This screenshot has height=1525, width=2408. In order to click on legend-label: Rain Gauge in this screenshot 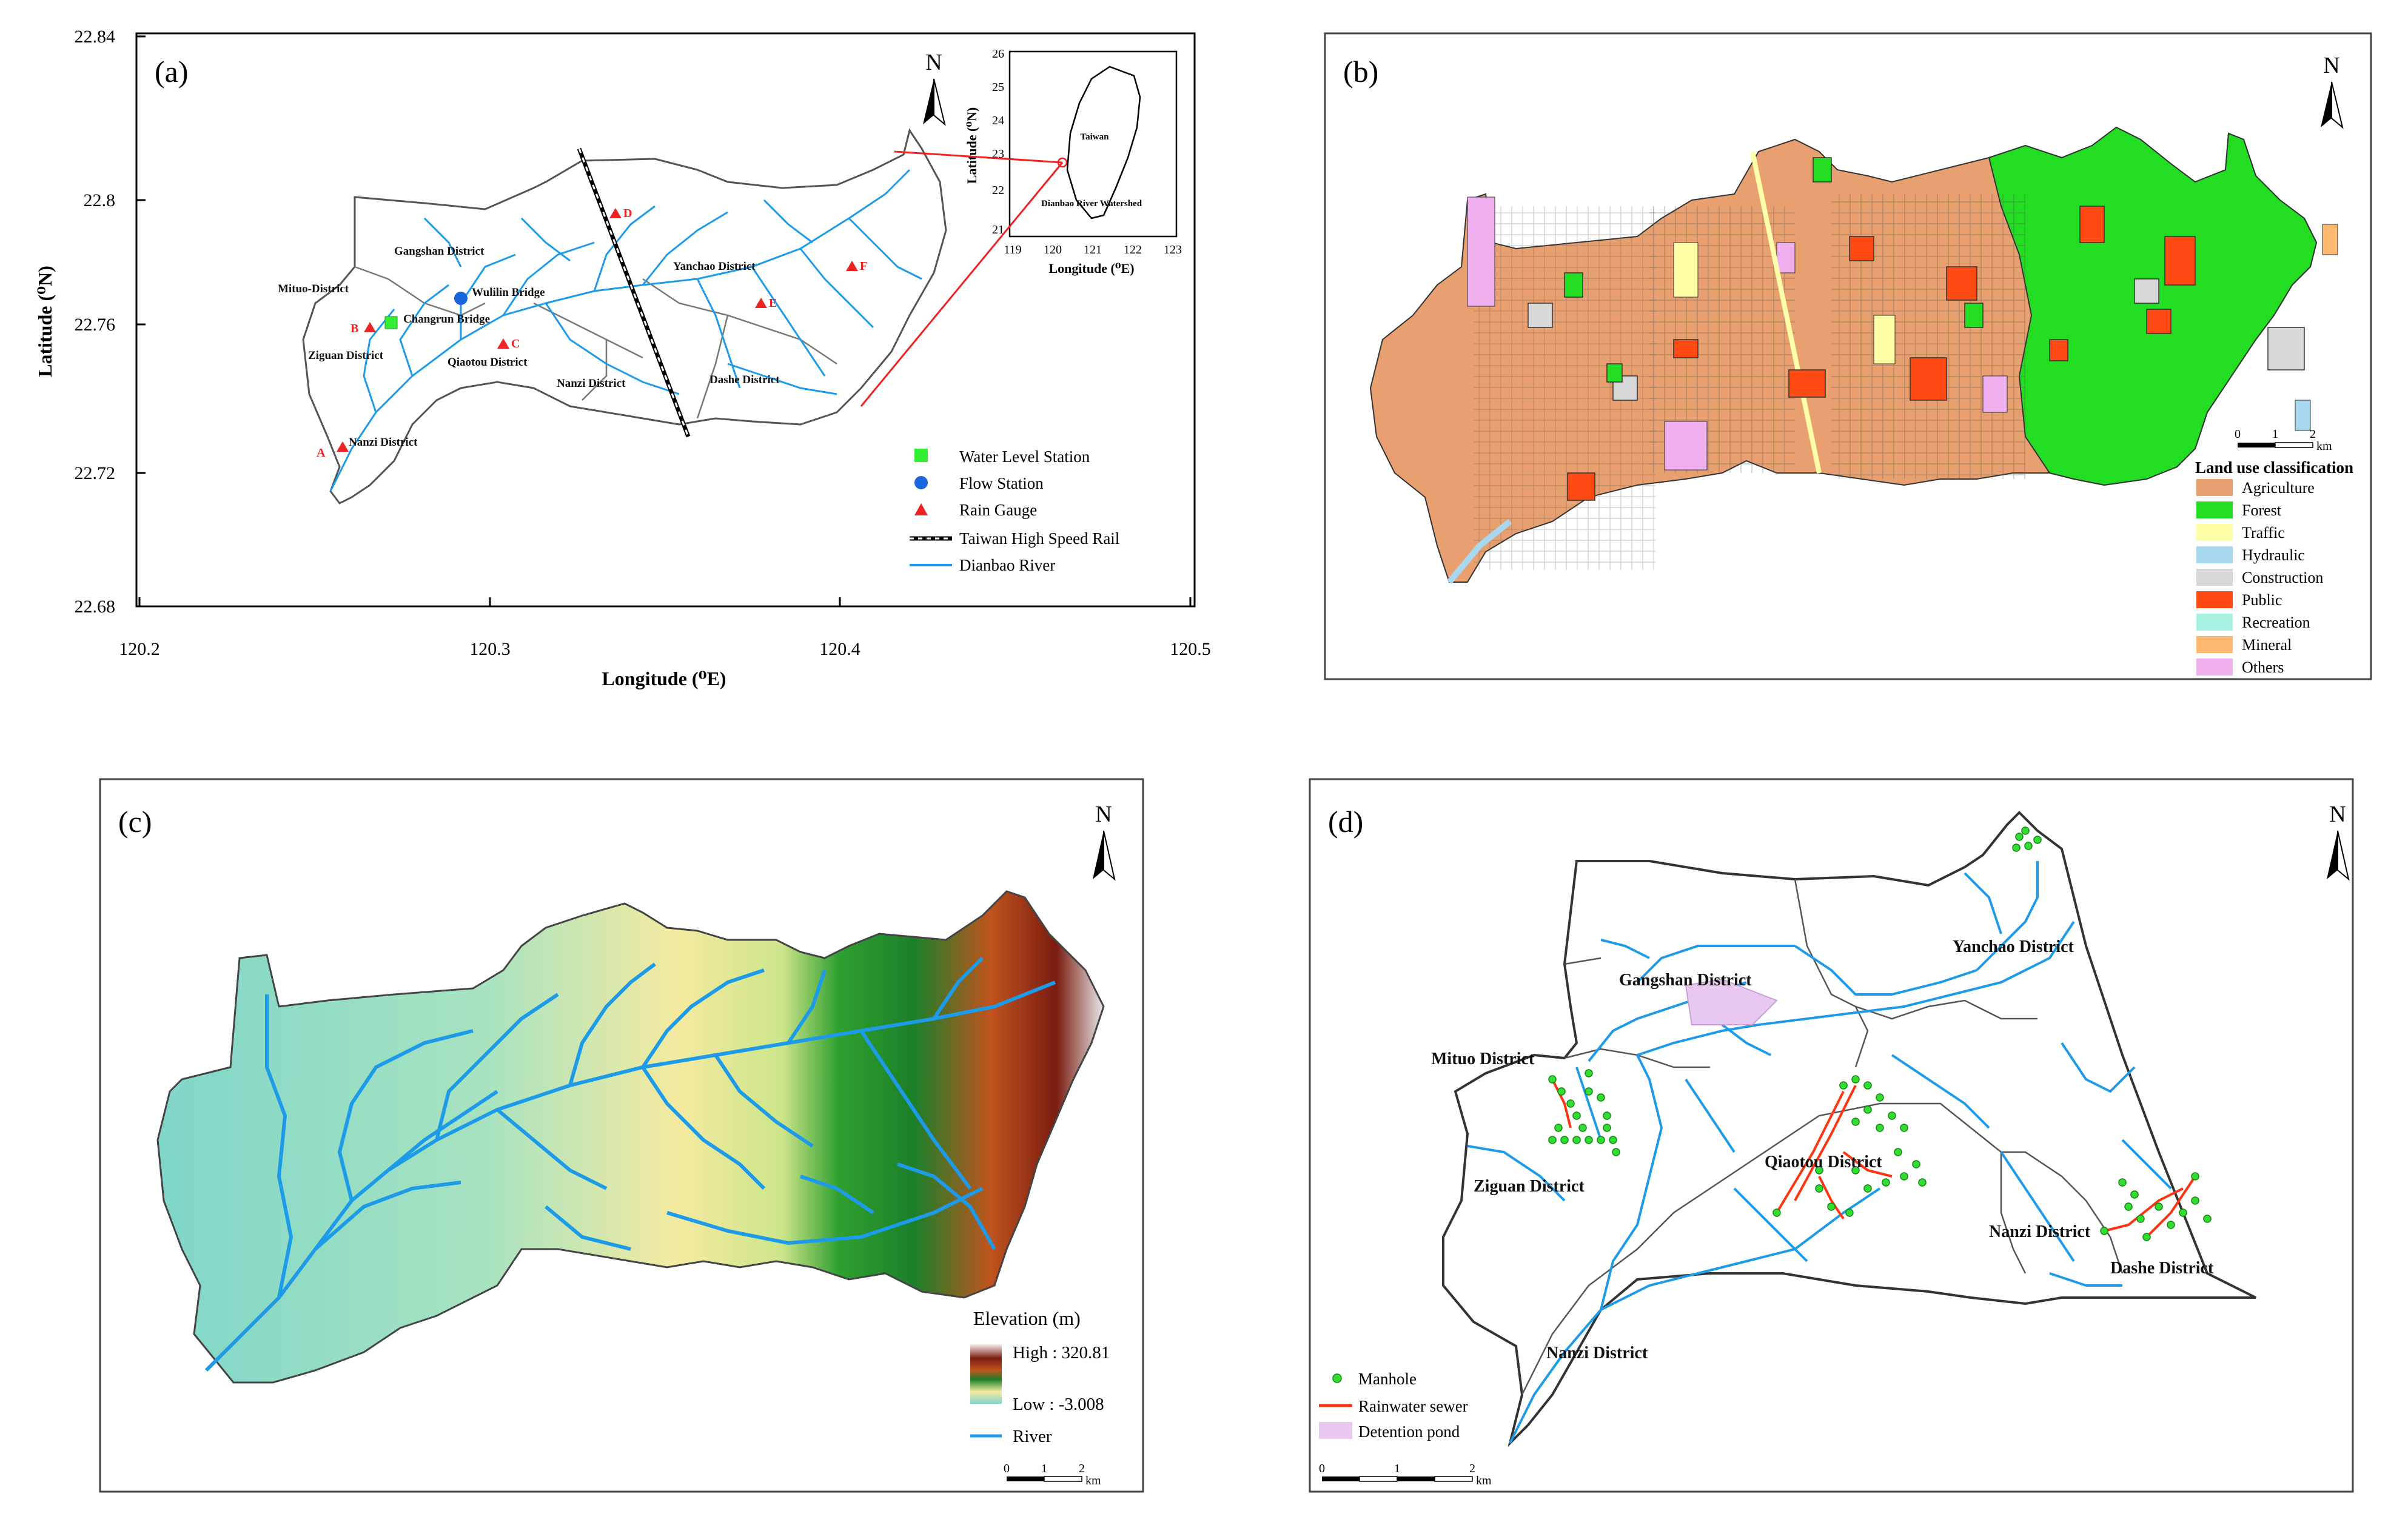, I will do `click(998, 510)`.